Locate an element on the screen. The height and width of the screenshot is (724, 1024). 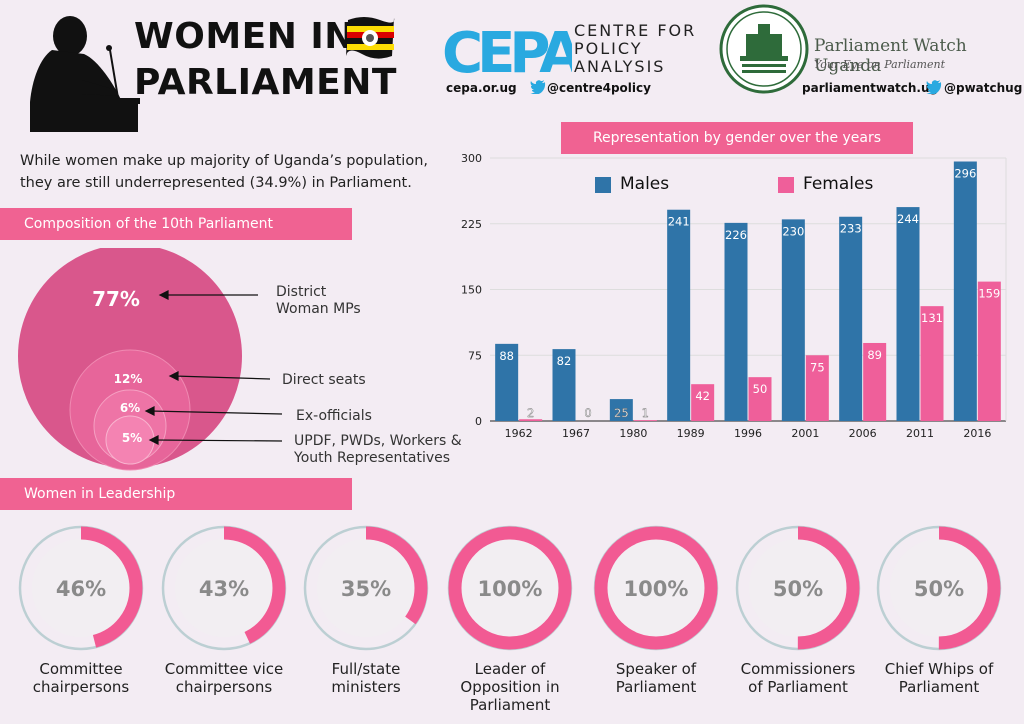
parliament-watch-site-link: parliamentwatch.ug is located at coordinates (870, 88).